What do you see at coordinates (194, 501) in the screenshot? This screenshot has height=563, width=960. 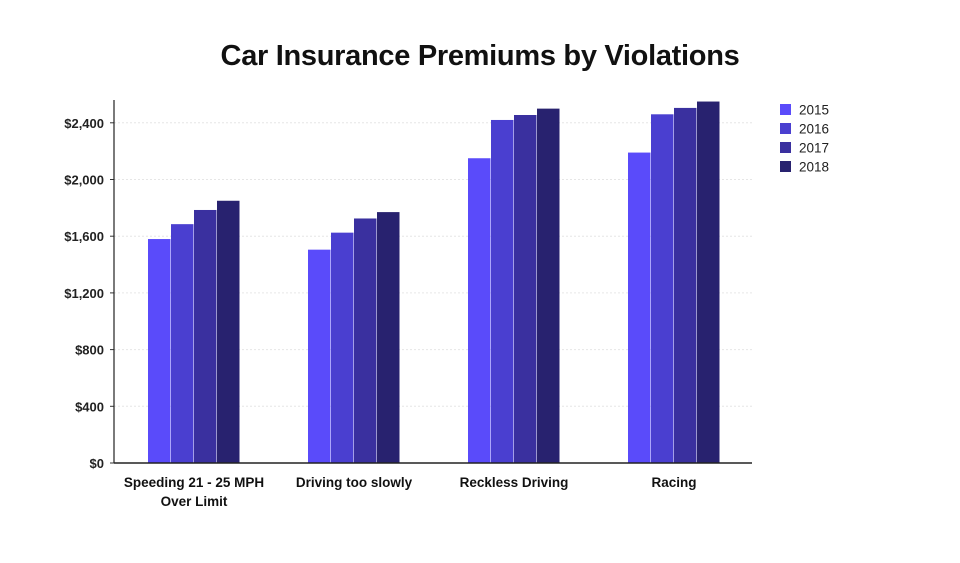 I see `x-tick-label: Over Limit` at bounding box center [194, 501].